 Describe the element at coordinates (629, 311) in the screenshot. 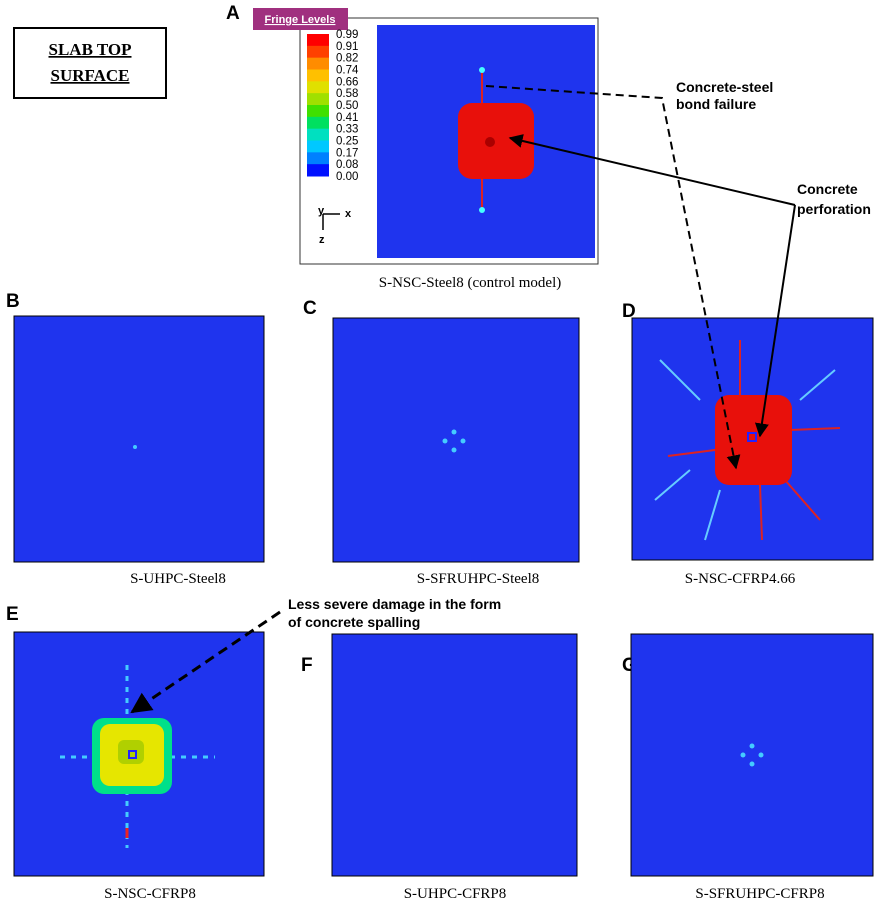

I see `panel-letter: D` at that location.